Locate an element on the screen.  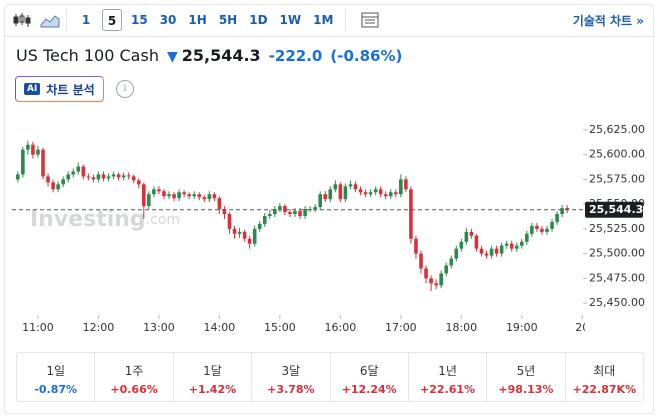
period-cell: 1주 +0.66% is located at coordinates (133, 377).